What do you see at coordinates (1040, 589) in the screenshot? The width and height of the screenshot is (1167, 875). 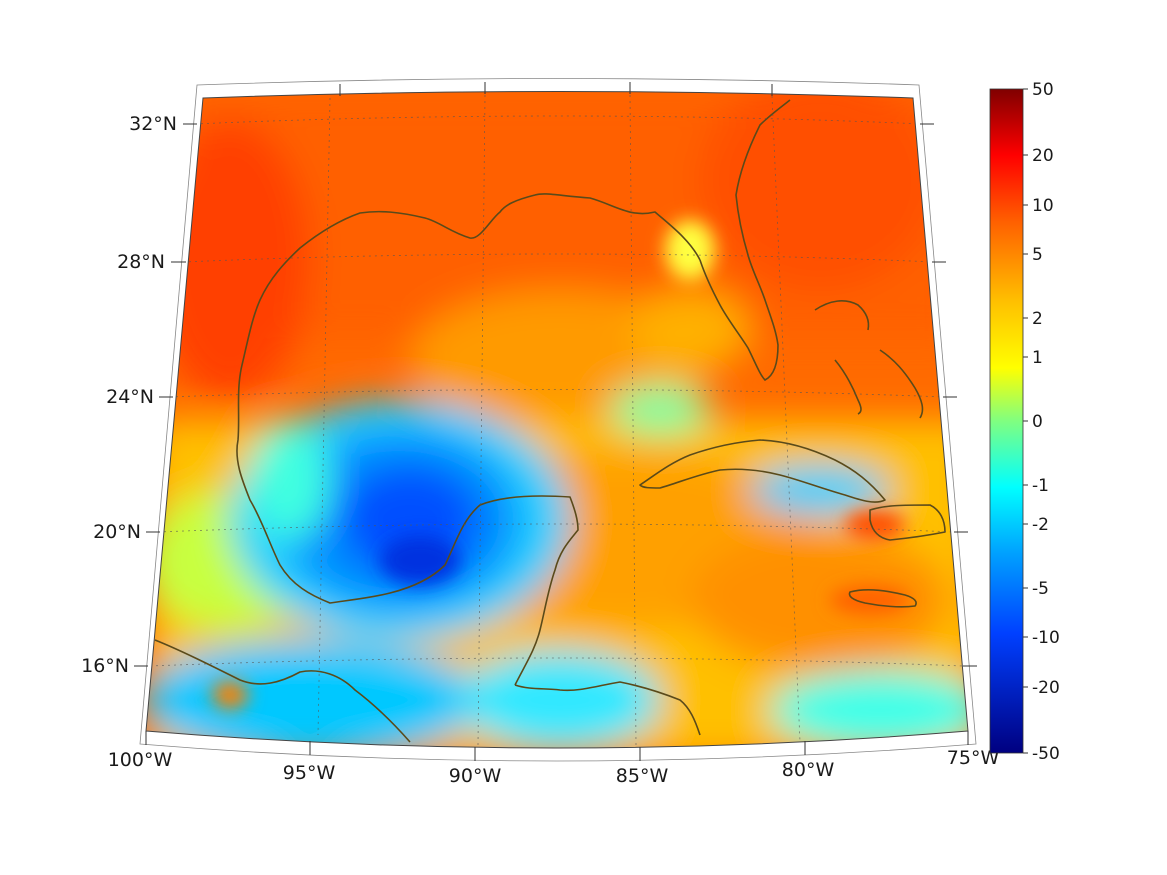 I see `colorbar-tick-neg5: -5` at bounding box center [1040, 589].